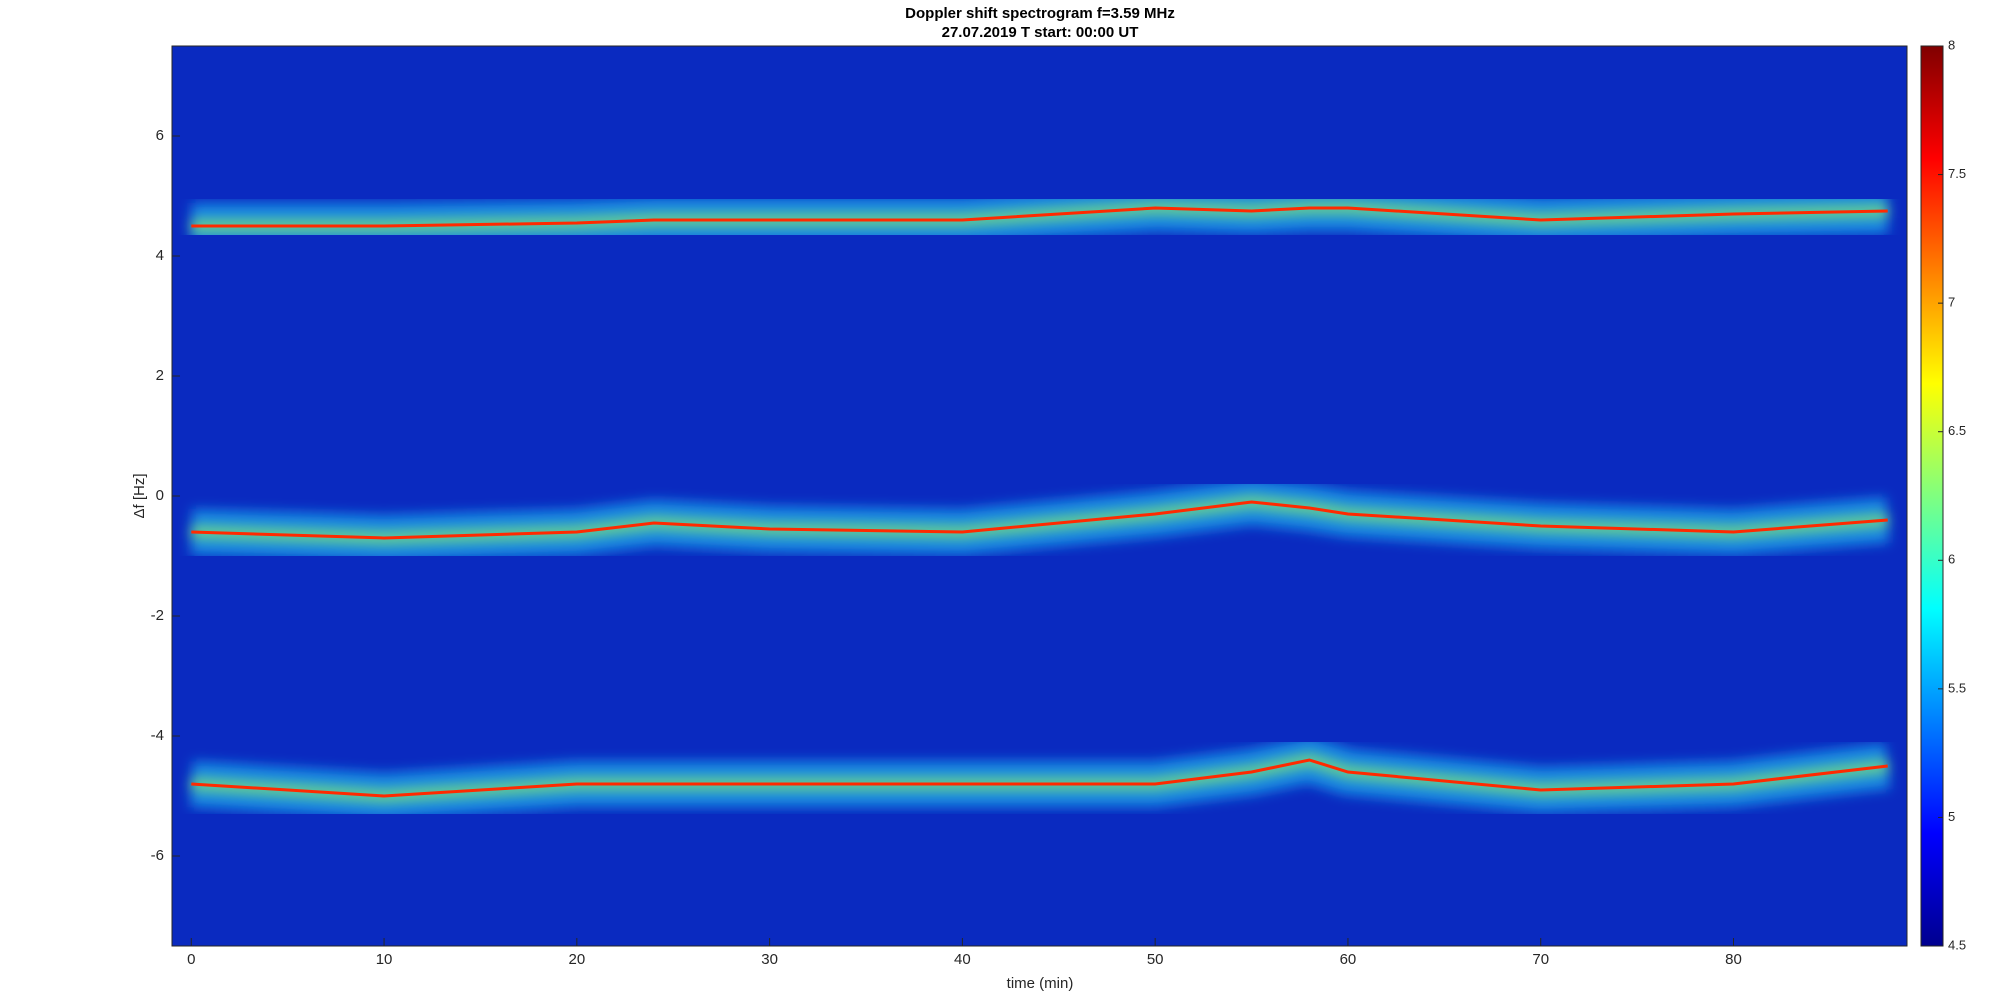  What do you see at coordinates (1040, 13) in the screenshot?
I see `chart-title: Doppler shift spectrogram f=3.59 MHz` at bounding box center [1040, 13].